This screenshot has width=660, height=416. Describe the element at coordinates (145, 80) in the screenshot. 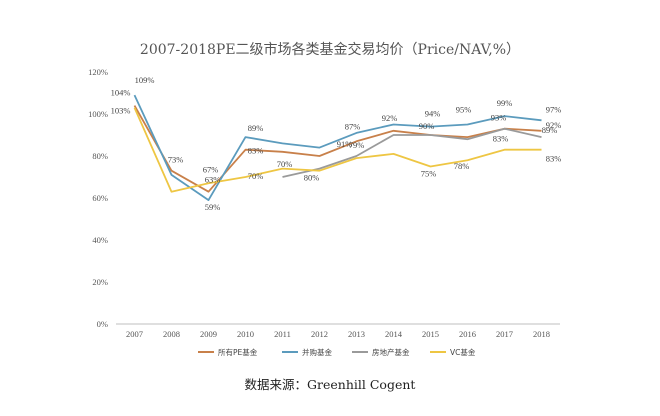

I see `data-label: 109%` at that location.